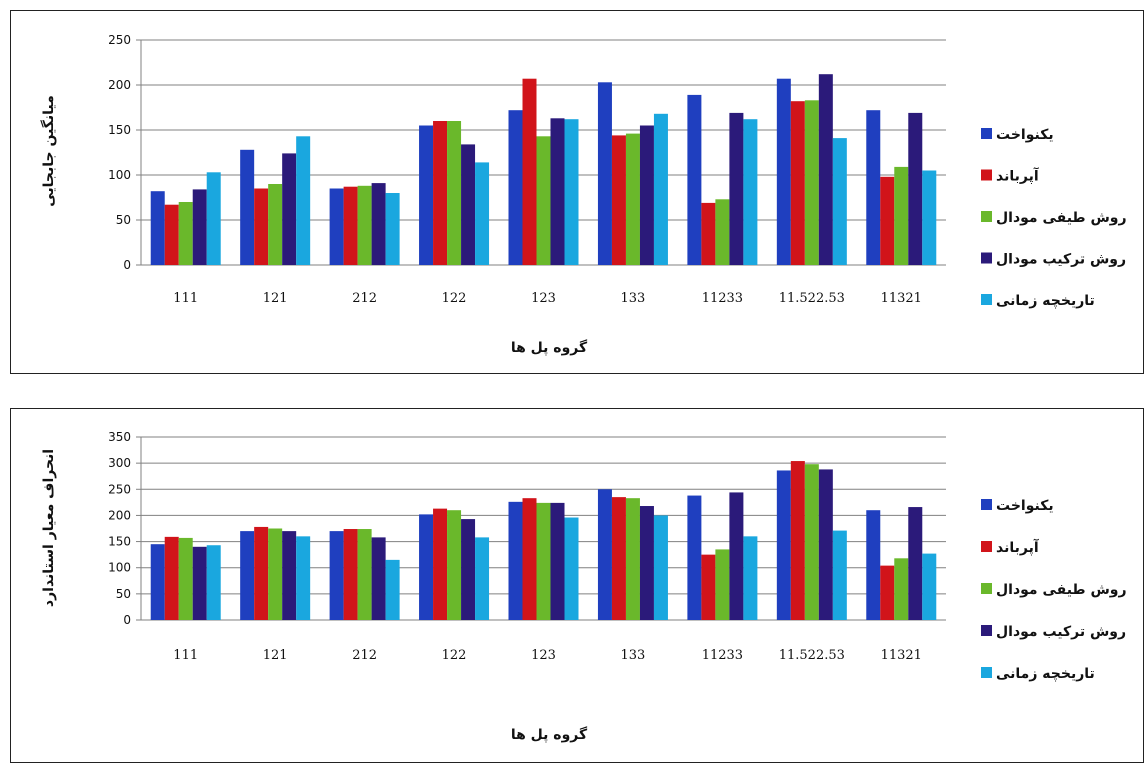 Image resolution: width=1147 pixels, height=765 pixels. Describe the element at coordinates (119, 175) in the screenshot. I see `y-tick-label: 100` at that location.